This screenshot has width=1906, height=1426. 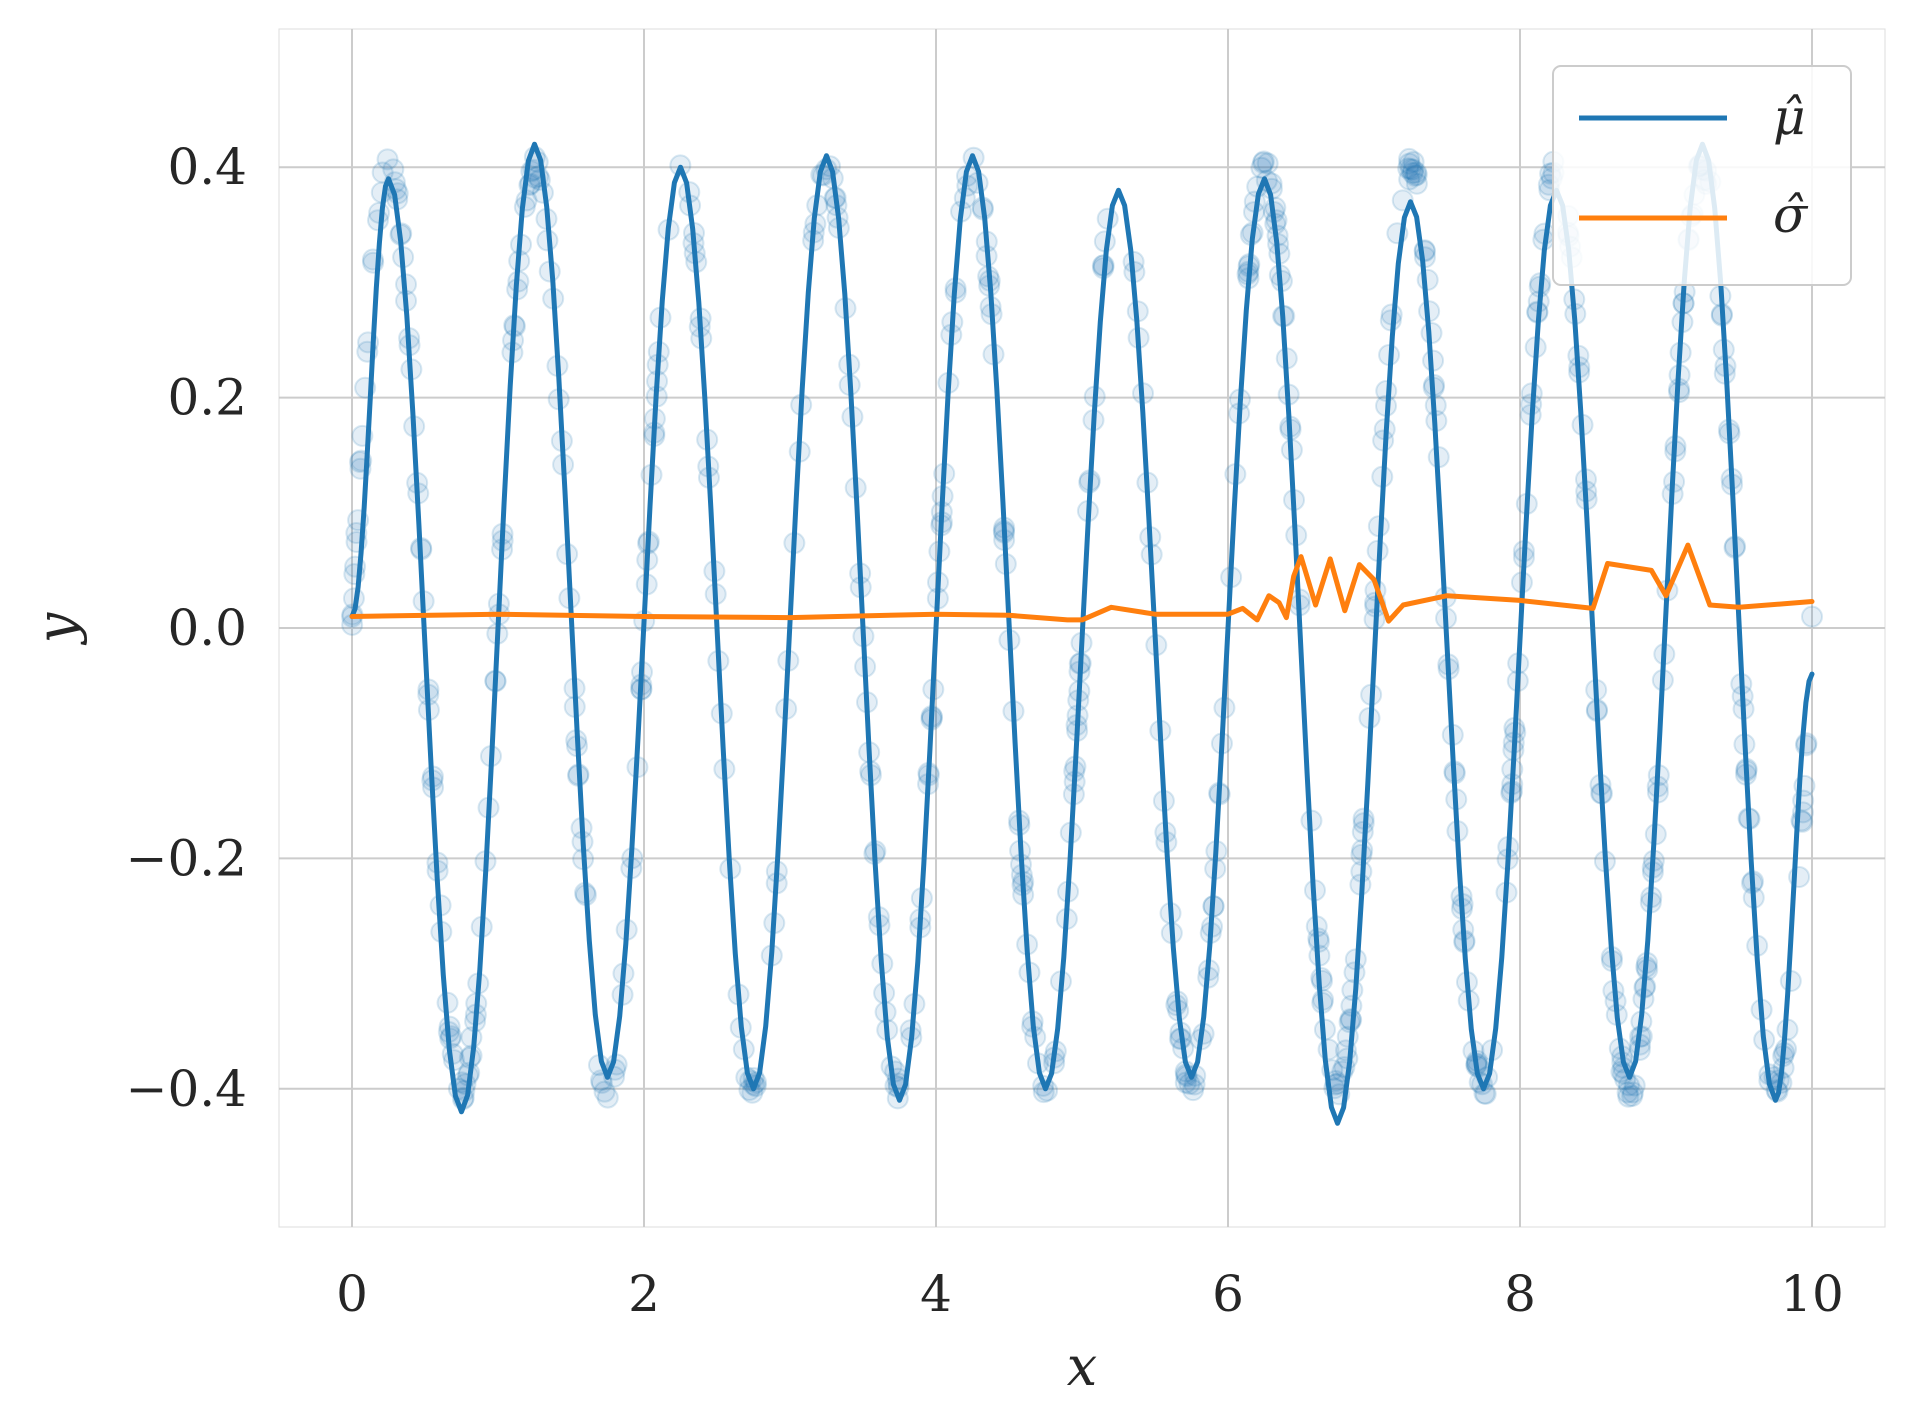 What do you see at coordinates (207, 398) in the screenshot?
I see `y-tick-label: 0.2` at bounding box center [207, 398].